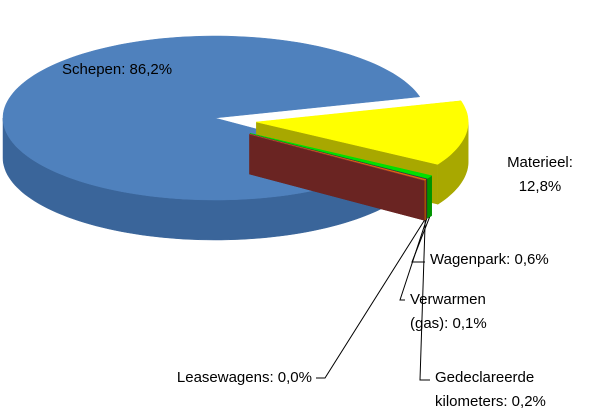 Image resolution: width=607 pixels, height=412 pixels. I want to click on data-label: Leasewagens: 0,0%, so click(244, 377).